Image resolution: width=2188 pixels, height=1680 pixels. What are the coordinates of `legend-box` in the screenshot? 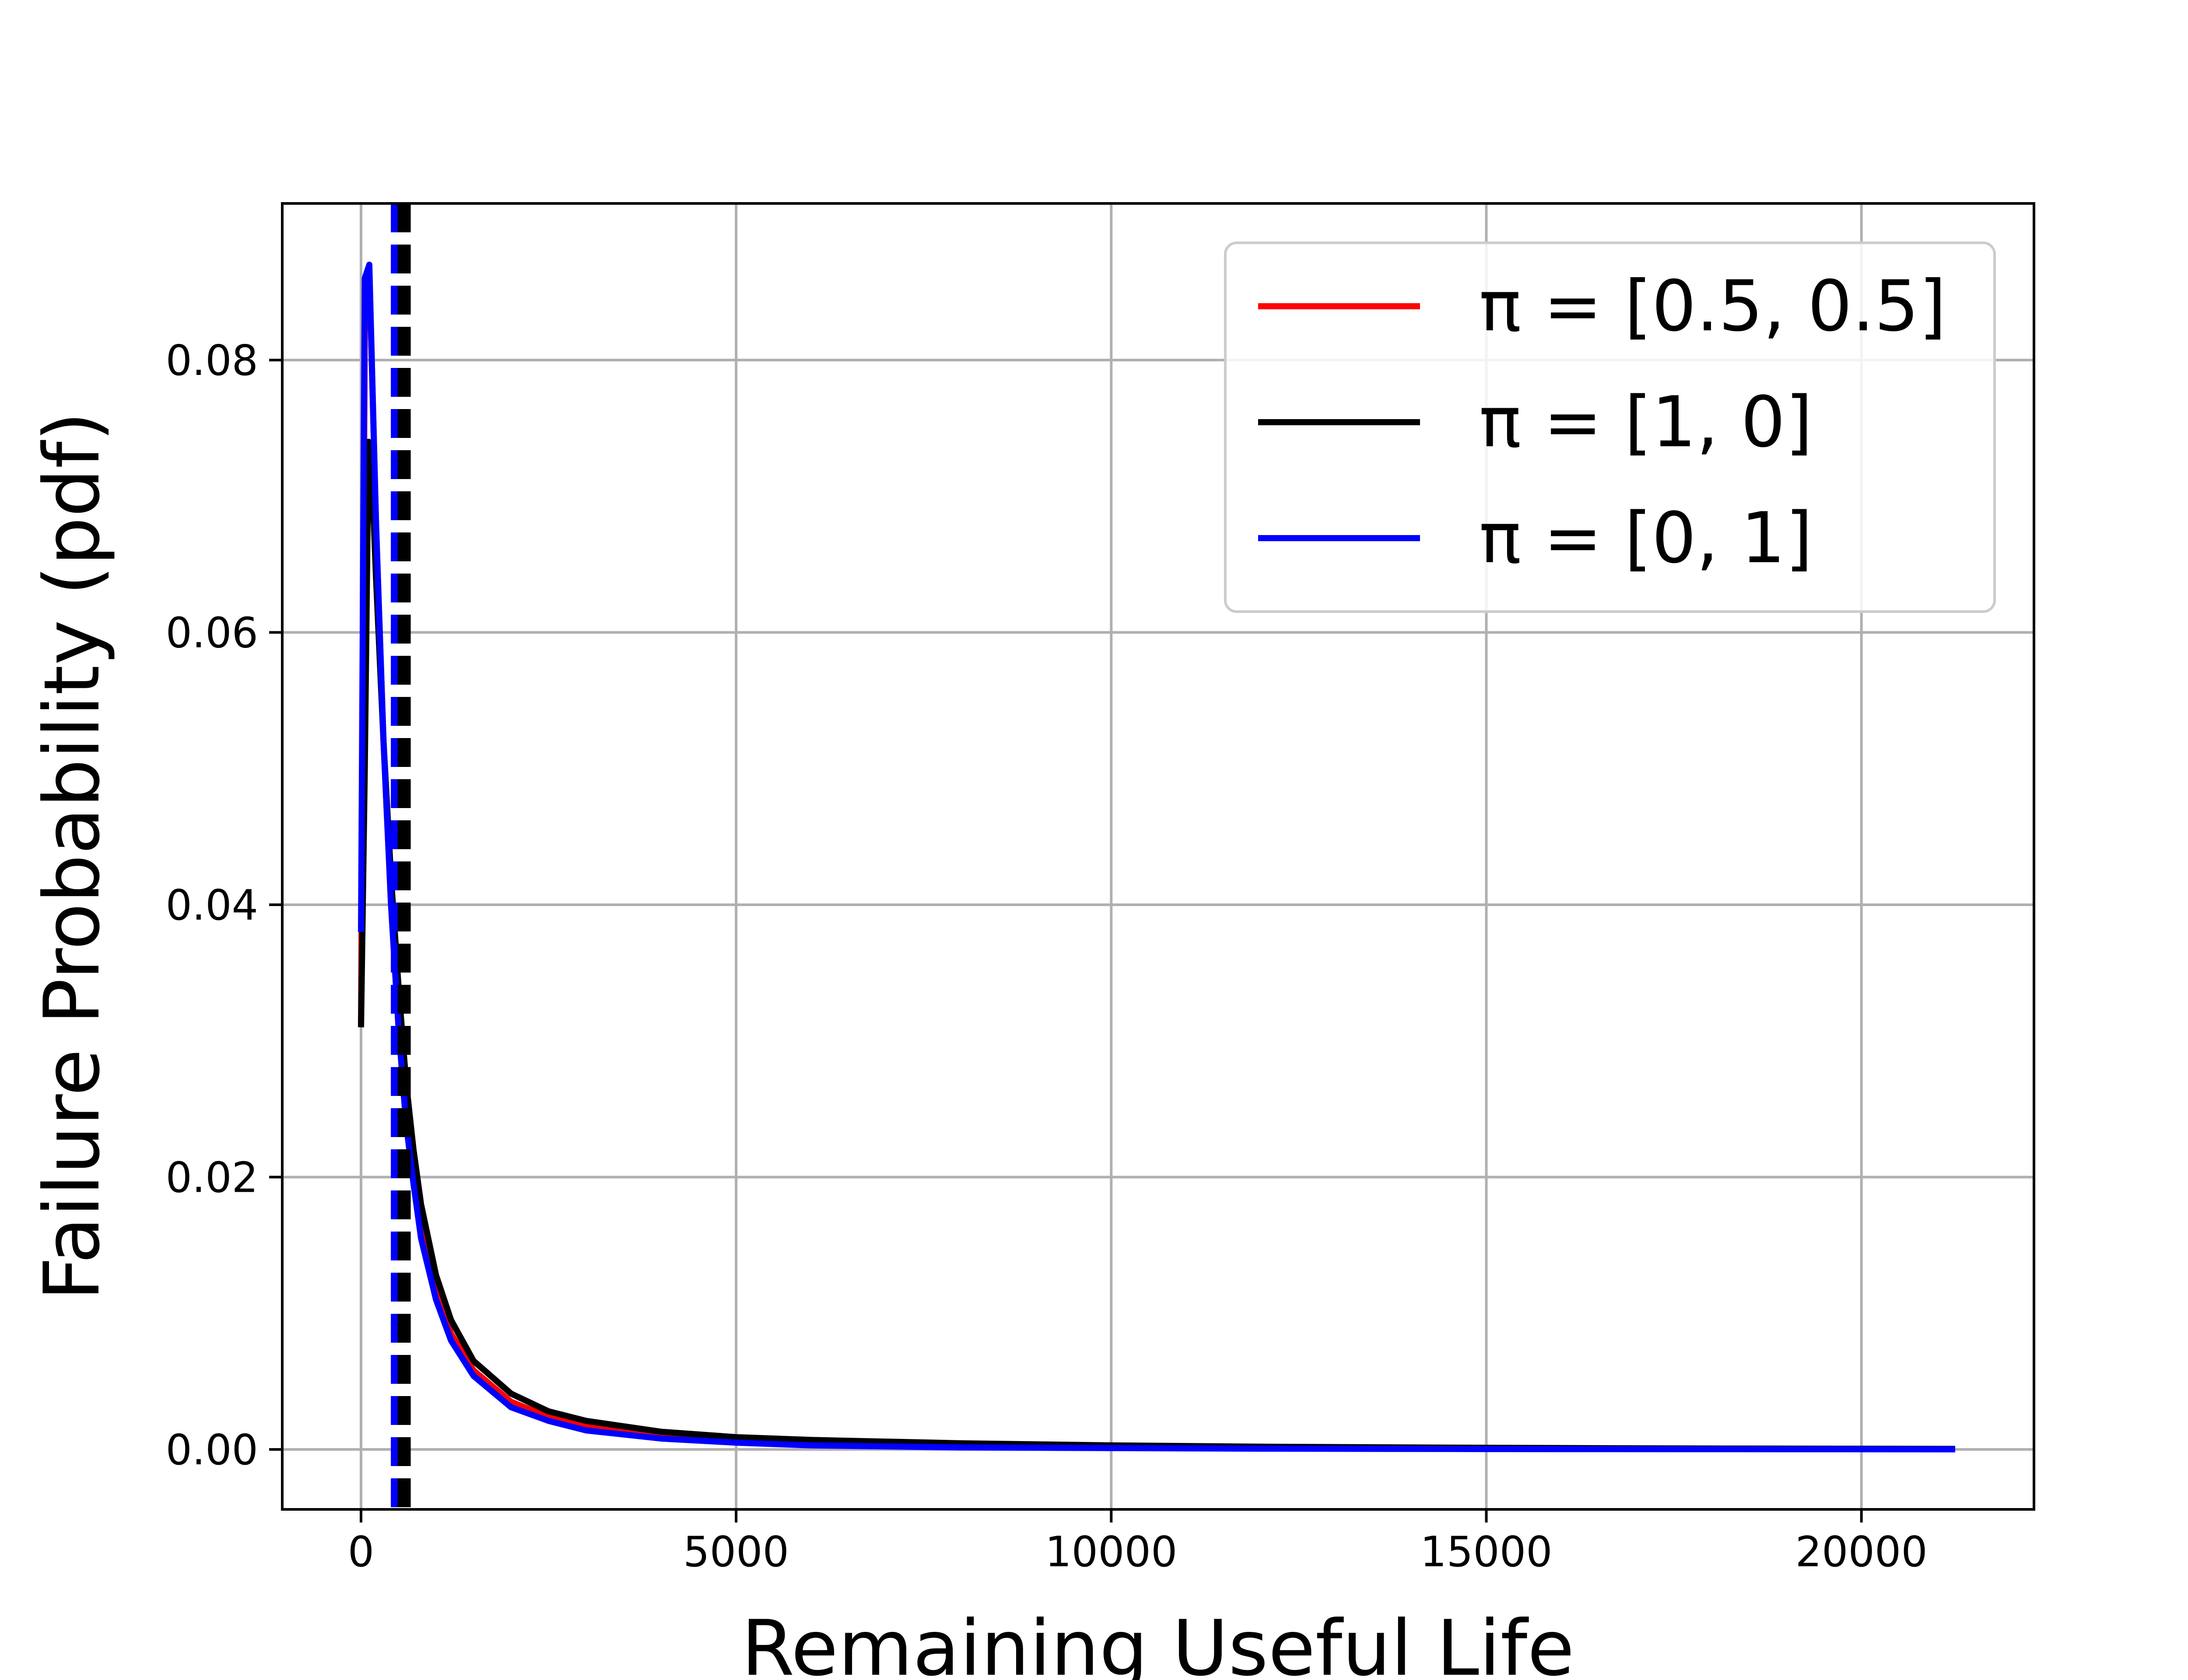 It's located at (1610, 427).